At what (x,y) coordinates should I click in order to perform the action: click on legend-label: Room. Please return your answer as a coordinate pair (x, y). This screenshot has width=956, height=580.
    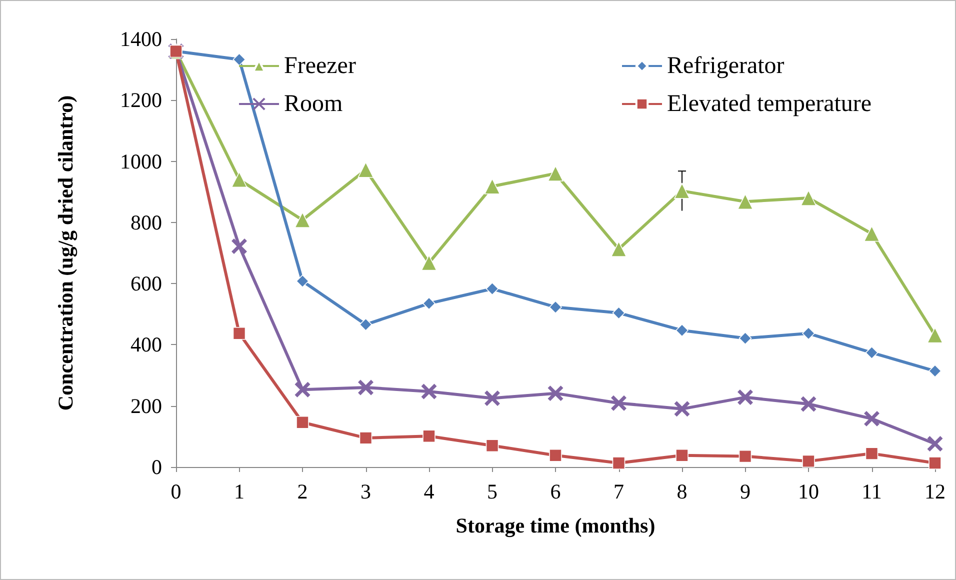
    Looking at the image, I should click on (314, 104).